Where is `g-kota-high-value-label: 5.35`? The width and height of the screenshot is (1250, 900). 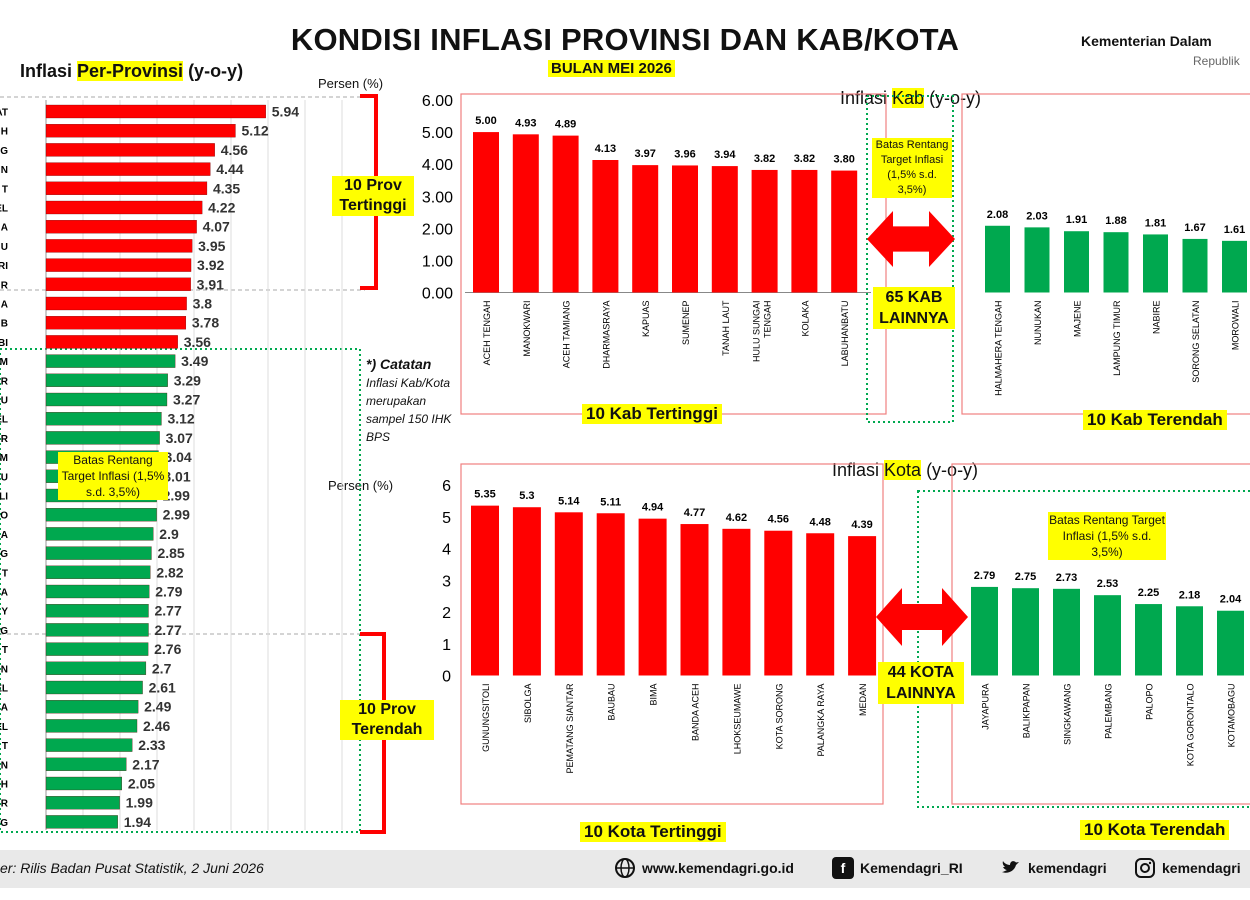
g-kota-high-value-label: 5.35 is located at coordinates (484, 495).